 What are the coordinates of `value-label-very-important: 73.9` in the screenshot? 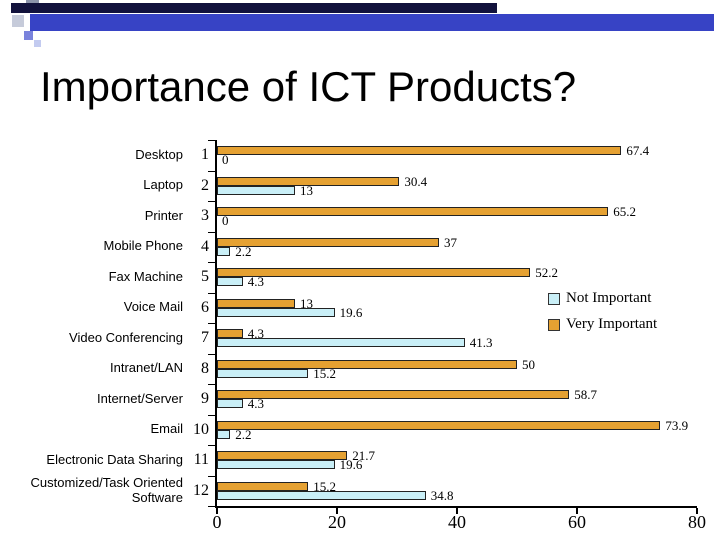 It's located at (677, 425).